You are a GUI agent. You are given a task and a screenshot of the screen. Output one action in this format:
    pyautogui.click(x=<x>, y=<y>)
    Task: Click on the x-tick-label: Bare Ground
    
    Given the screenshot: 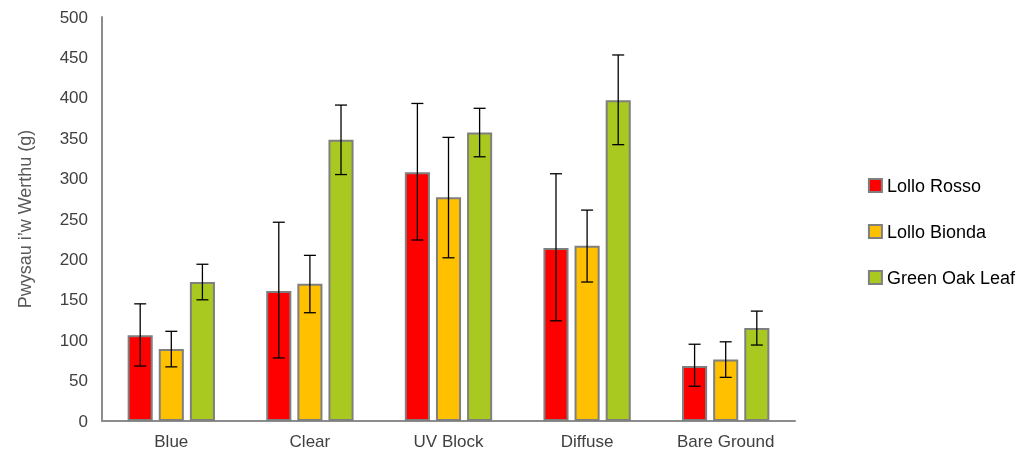 What is the action you would take?
    pyautogui.click(x=726, y=441)
    